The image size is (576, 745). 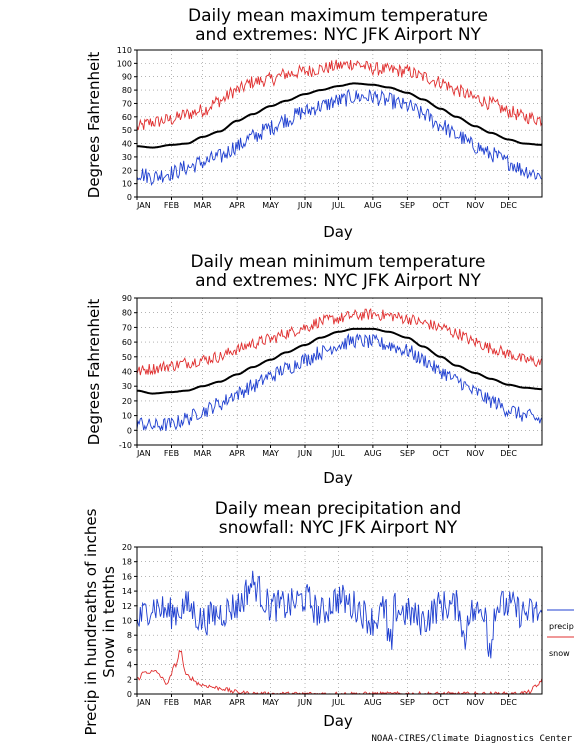 I want to click on y-tick-label: 12, so click(x=127, y=606).